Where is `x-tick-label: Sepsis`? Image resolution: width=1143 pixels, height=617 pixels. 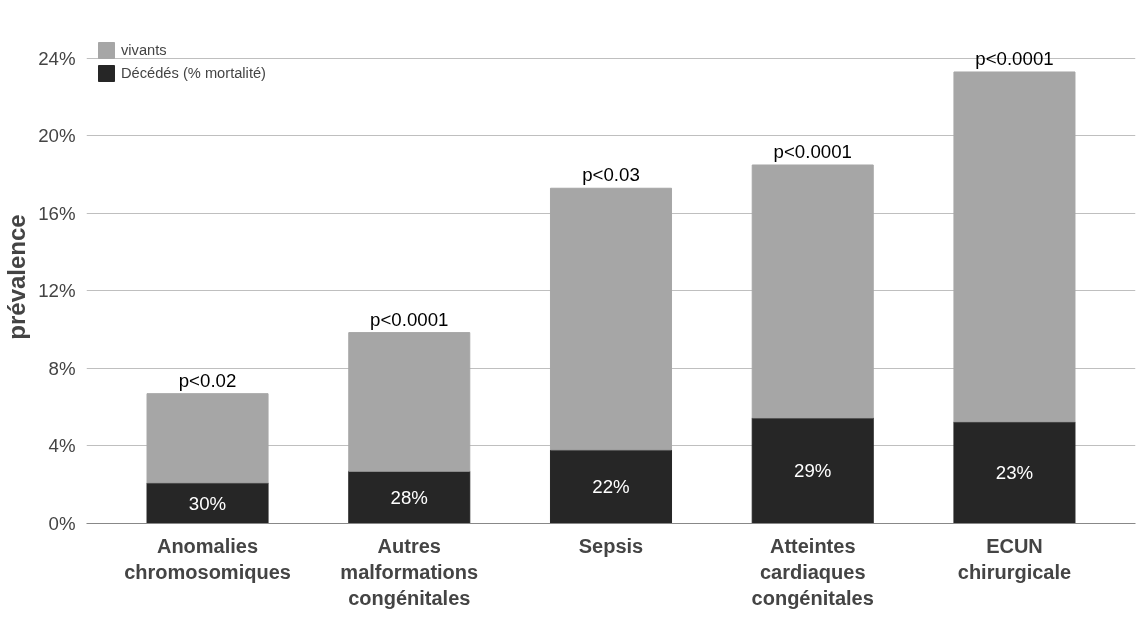
x-tick-label: Sepsis is located at coordinates (611, 545).